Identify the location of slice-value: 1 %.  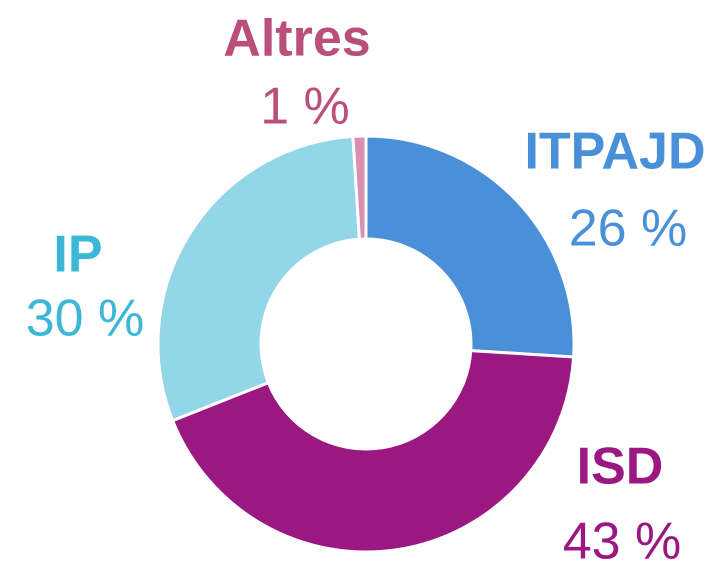
(305, 107).